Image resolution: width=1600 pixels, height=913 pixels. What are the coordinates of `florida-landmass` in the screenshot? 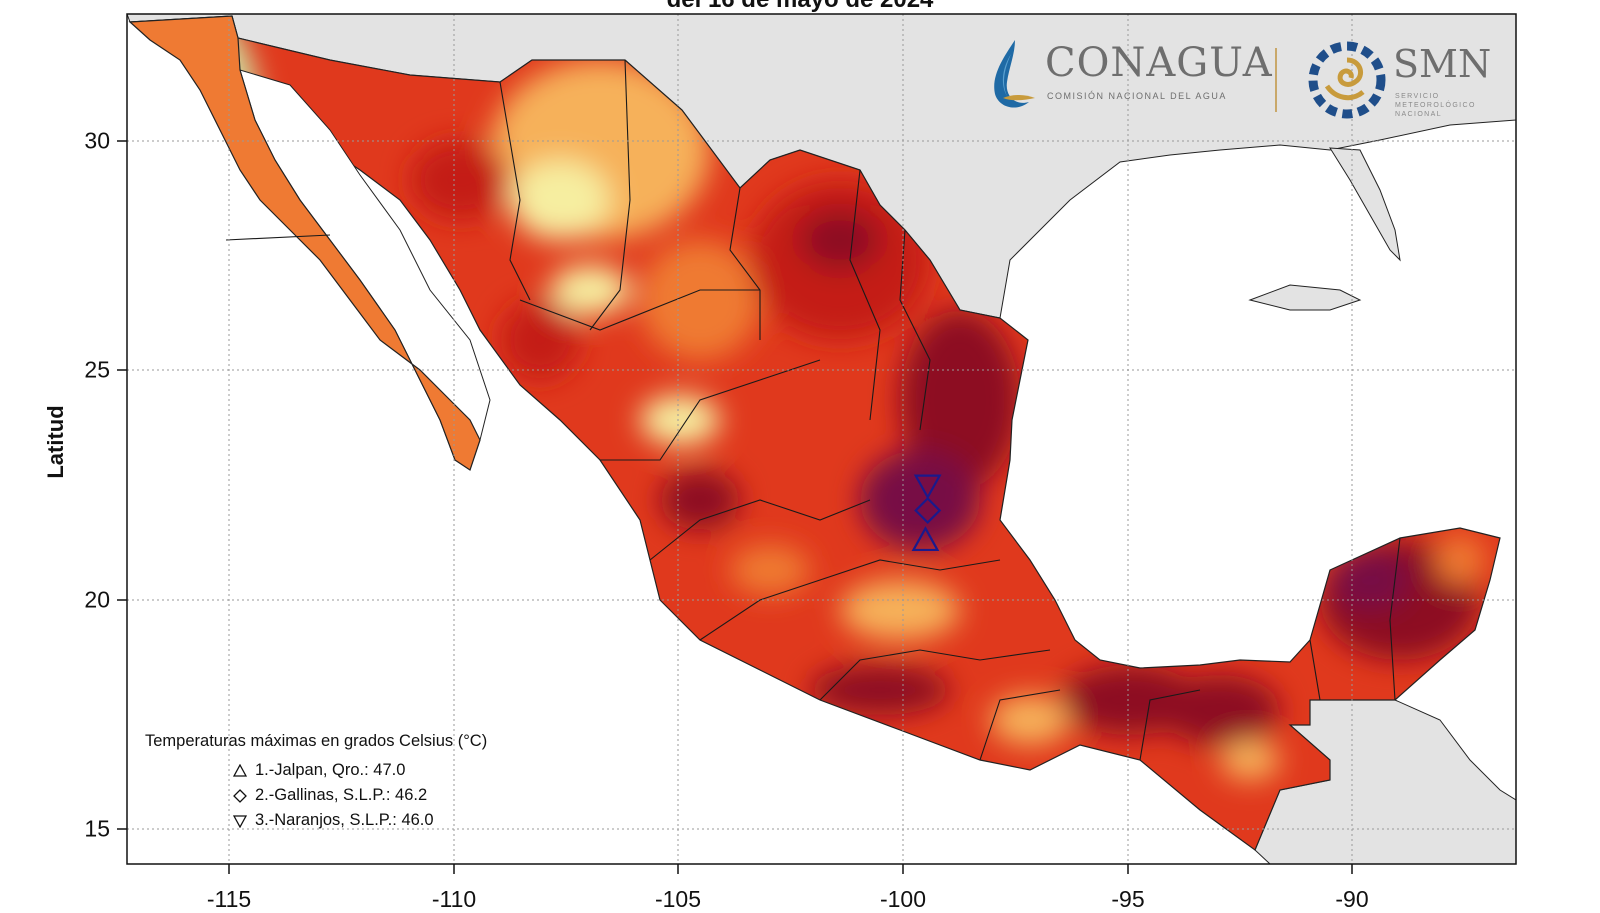 It's located at (1365, 204).